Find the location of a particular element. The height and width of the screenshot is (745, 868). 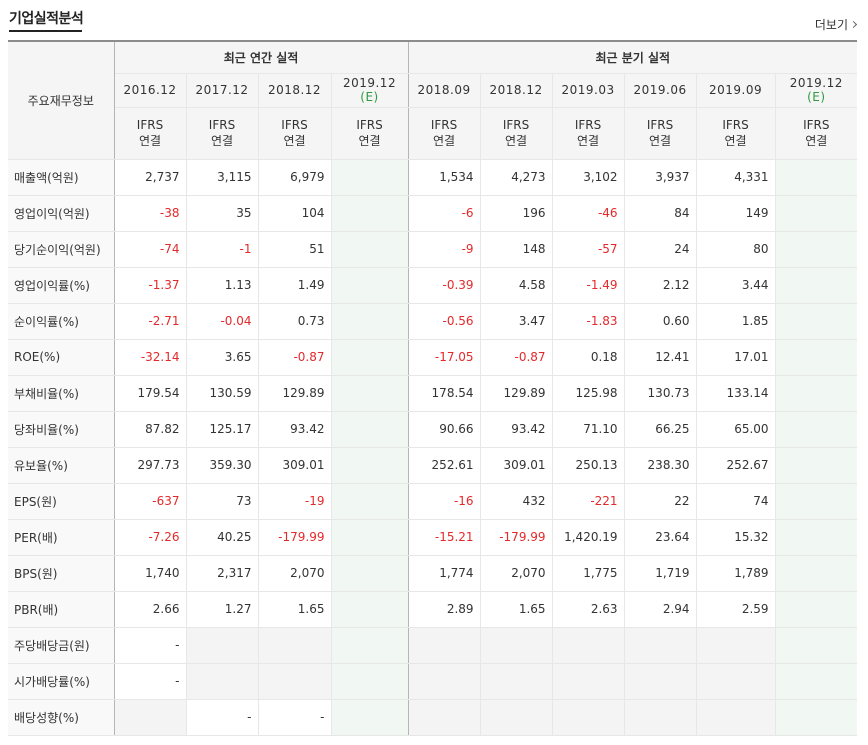

estimate-mark: (E) is located at coordinates (816, 97).